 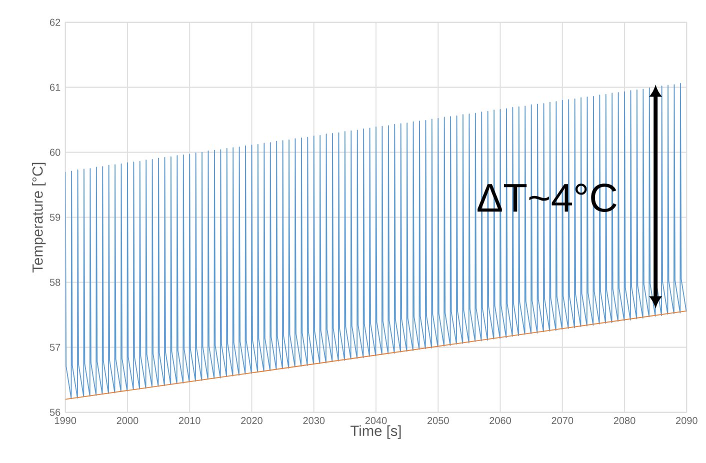 What do you see at coordinates (625, 420) in the screenshot?
I see `x-tick-label: 2080` at bounding box center [625, 420].